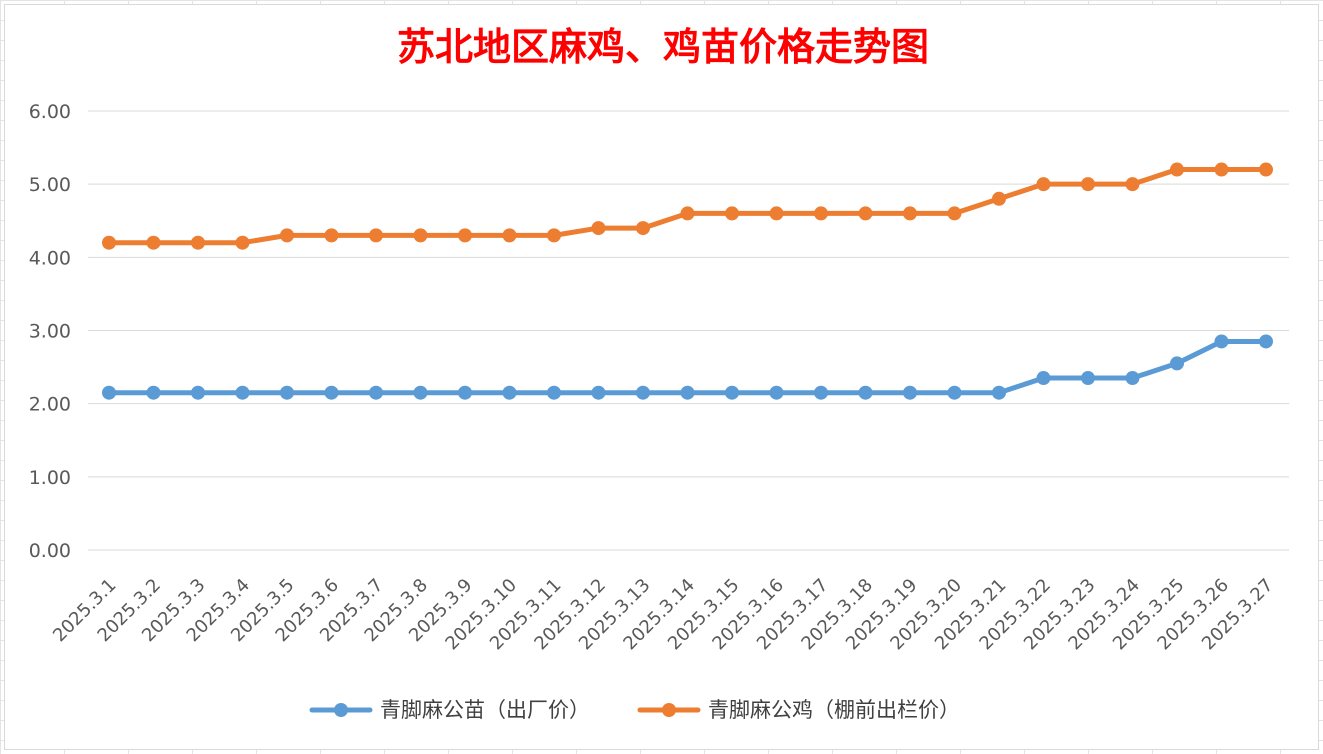 The height and width of the screenshot is (754, 1323). I want to click on y-axis: 0.00 1.00 2.00 3.00 4.00 5.00 6.00, so click(50, 331).